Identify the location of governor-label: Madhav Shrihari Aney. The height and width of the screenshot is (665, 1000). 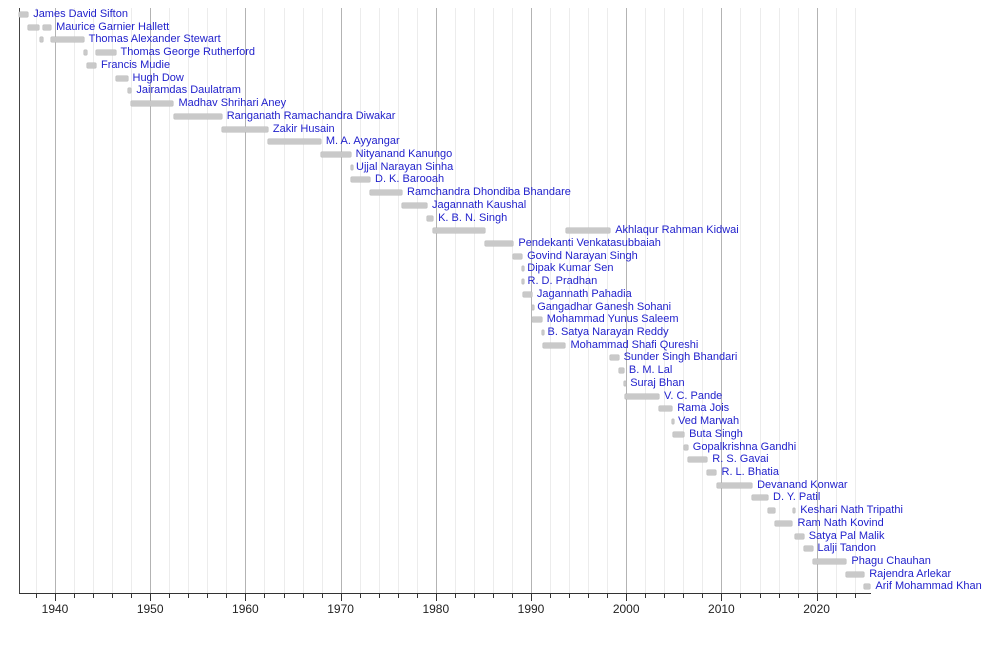
(232, 103).